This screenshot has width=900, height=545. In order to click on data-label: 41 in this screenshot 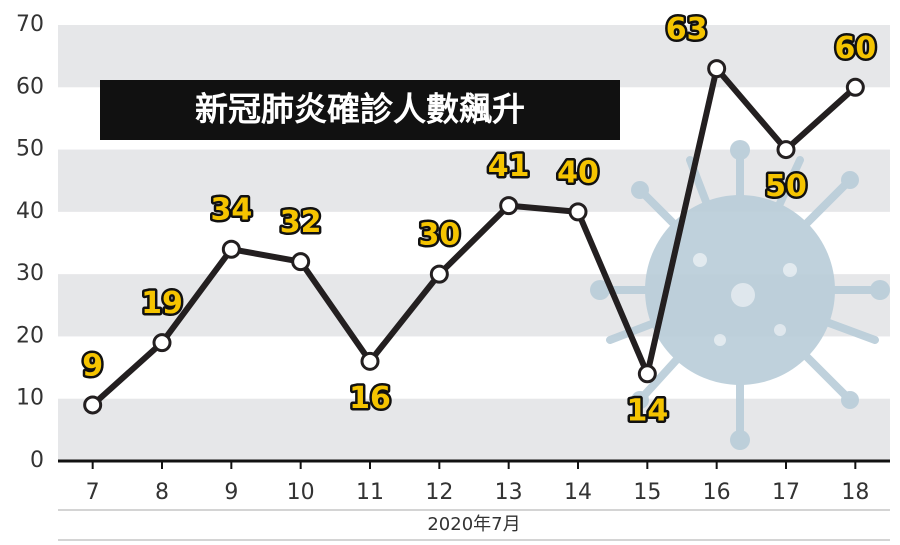, I will do `click(509, 166)`.